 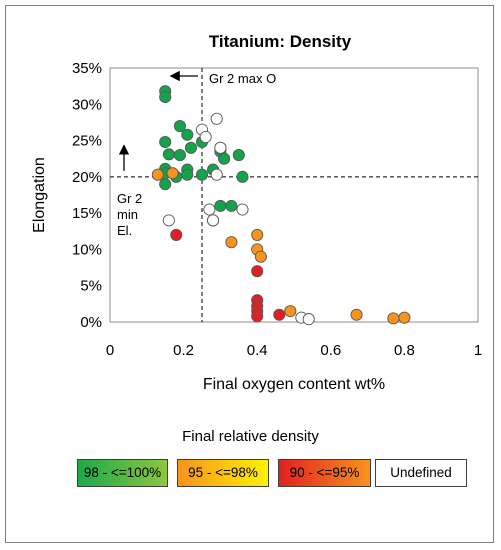 What do you see at coordinates (294, 384) in the screenshot?
I see `x-axis-label: Final oxygen content wt%` at bounding box center [294, 384].